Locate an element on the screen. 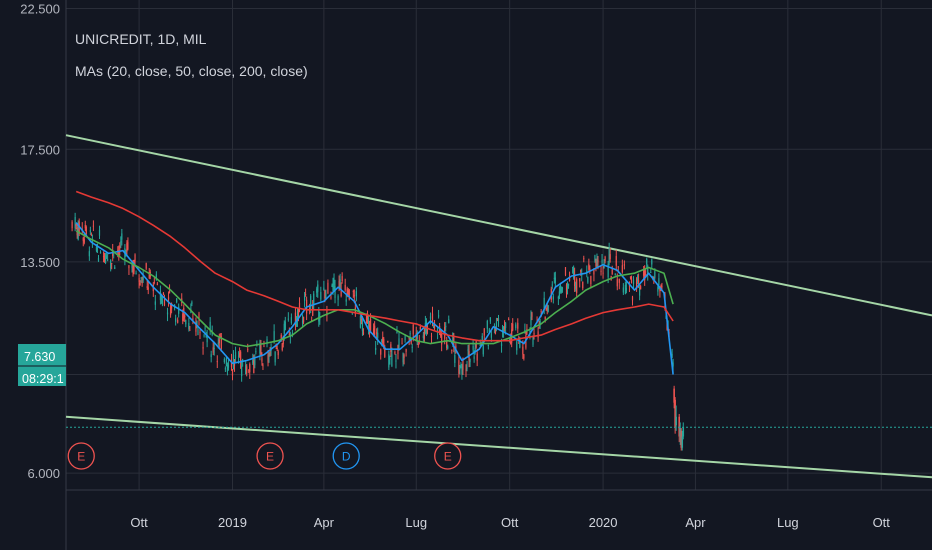  legend-symbol: UNICREDIT, 1D, MIL is located at coordinates (141, 39).